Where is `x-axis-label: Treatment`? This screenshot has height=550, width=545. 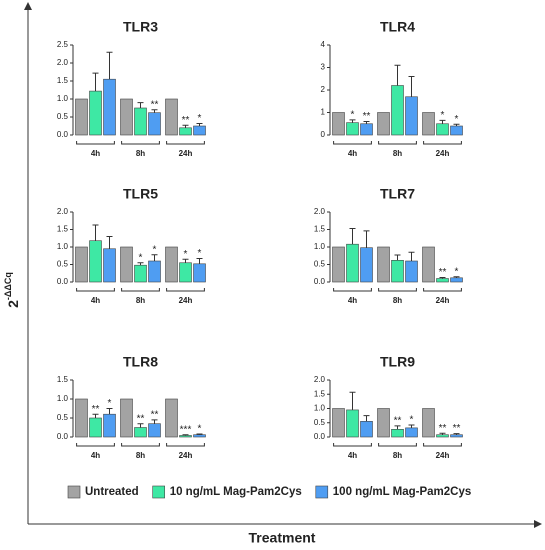
x-axis-label: Treatment is located at coordinates (282, 538).